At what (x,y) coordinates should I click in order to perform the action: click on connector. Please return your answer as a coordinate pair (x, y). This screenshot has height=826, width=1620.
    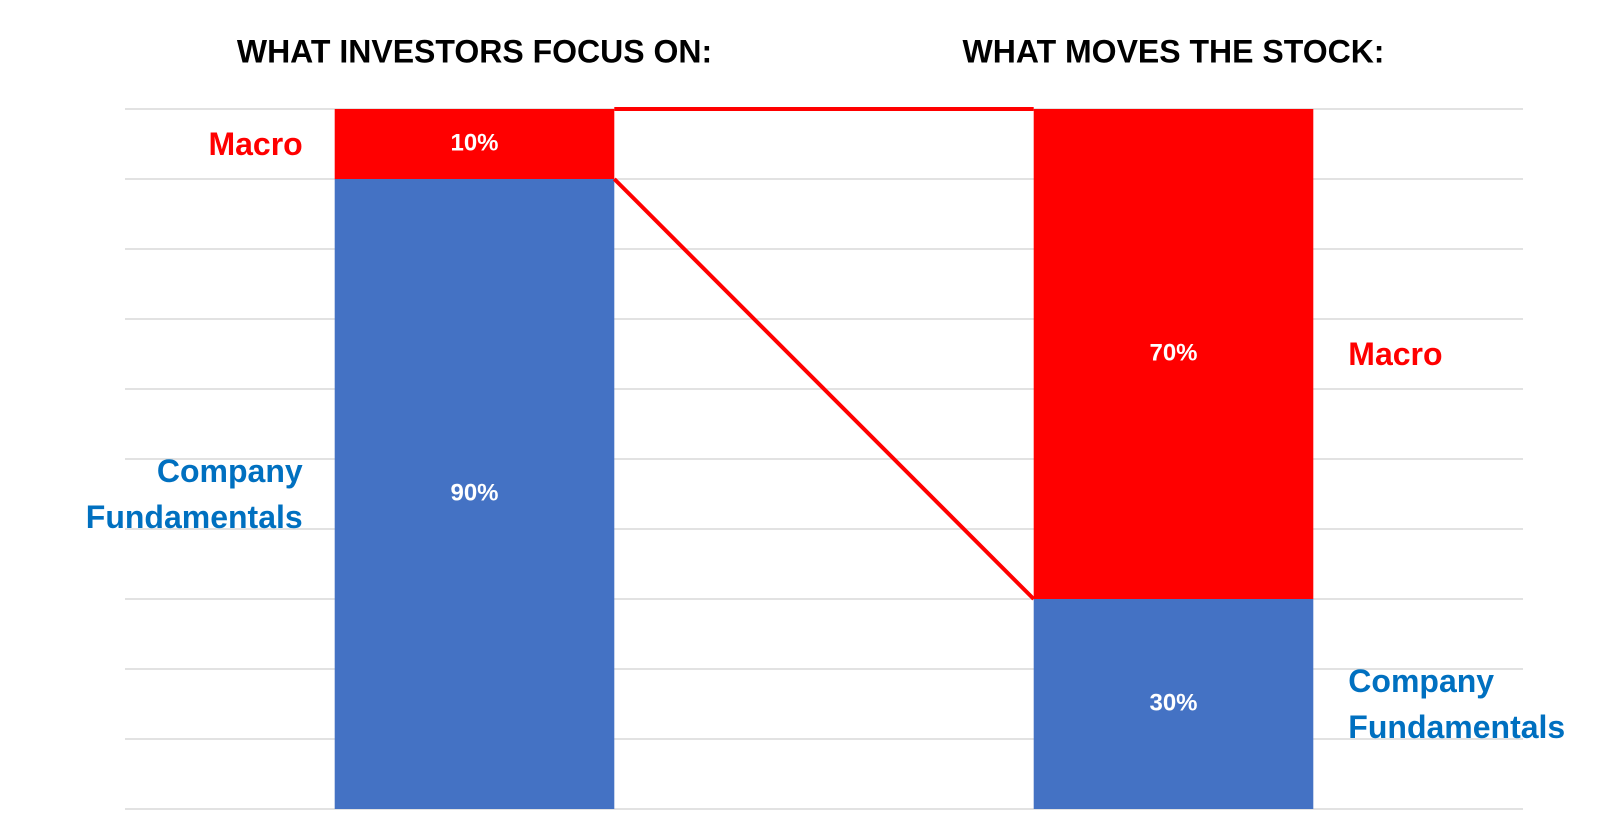
    Looking at the image, I should click on (824, 389).